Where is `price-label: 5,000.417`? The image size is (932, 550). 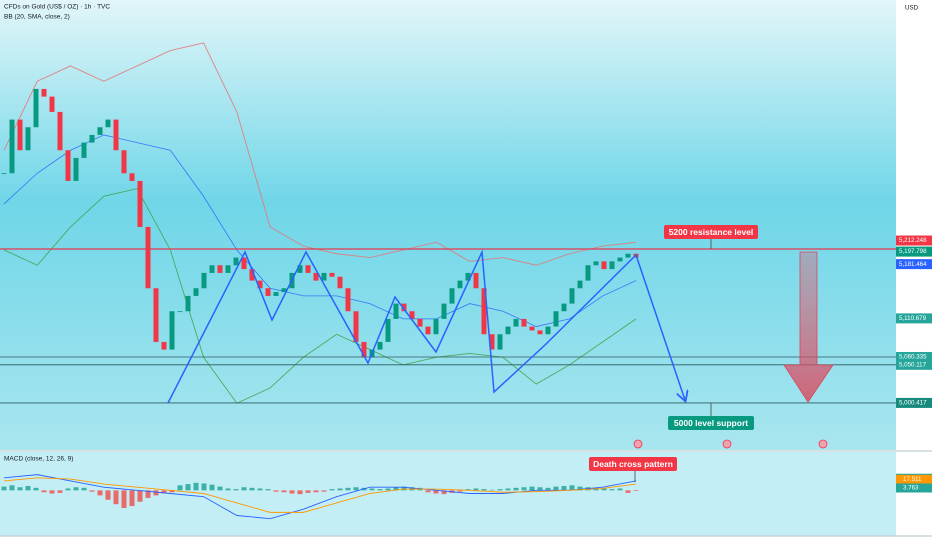
price-label: 5,000.417 is located at coordinates (913, 403).